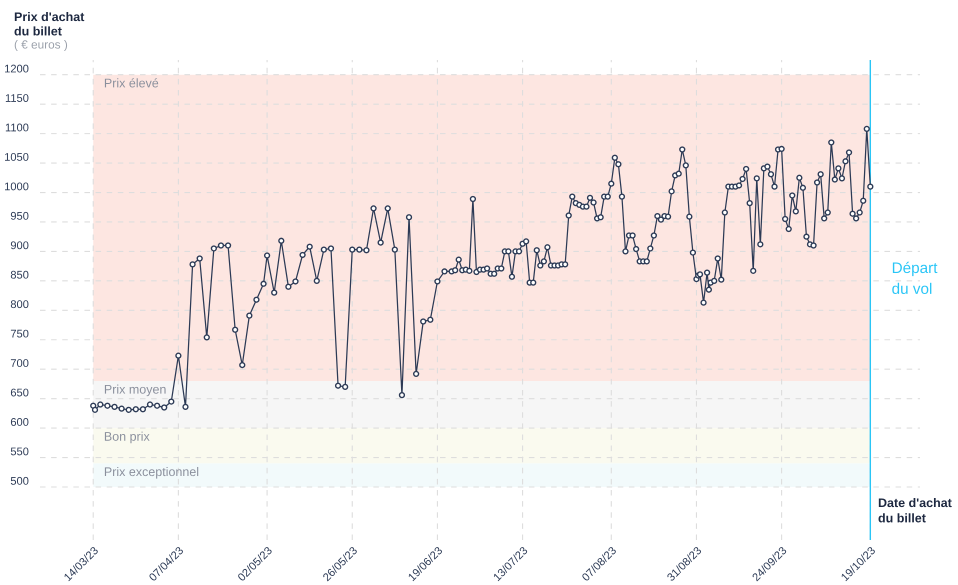 This screenshot has height=585, width=958. What do you see at coordinates (915, 278) in the screenshot?
I see `ref-line-label: Départ du vol` at bounding box center [915, 278].